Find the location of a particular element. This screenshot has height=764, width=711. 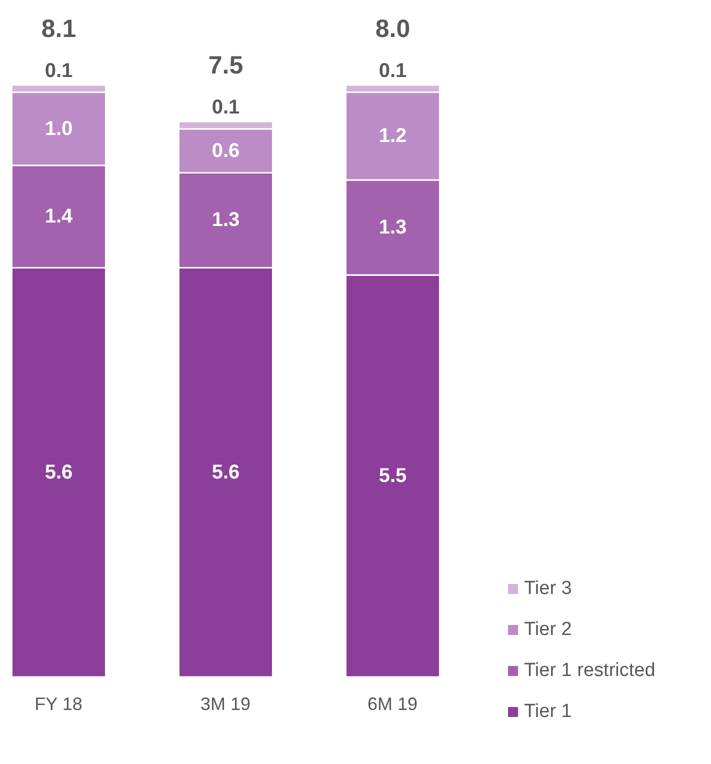

data-label: 0.6 is located at coordinates (226, 151).